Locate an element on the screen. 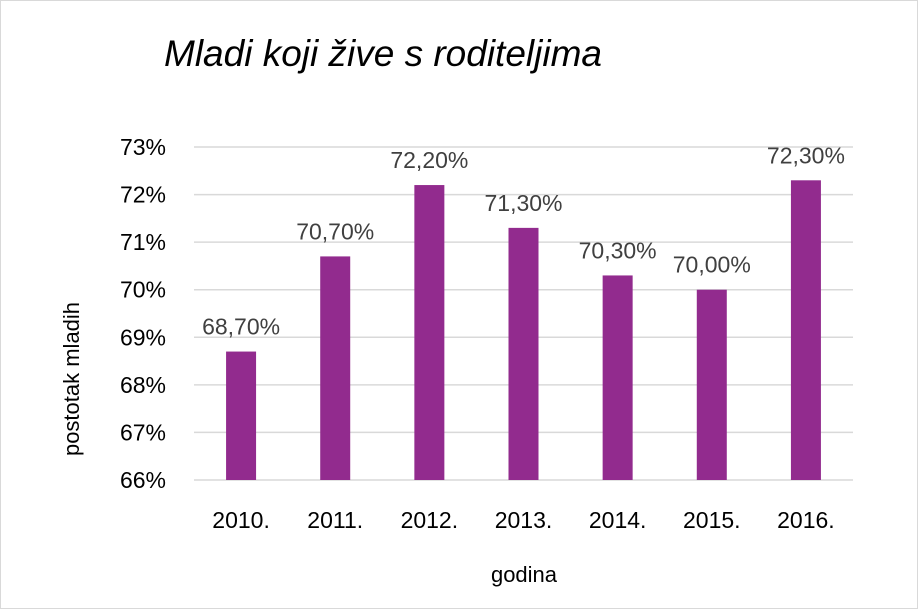 Image resolution: width=918 pixels, height=609 pixels. y-tick-label: 71% is located at coordinates (143, 242).